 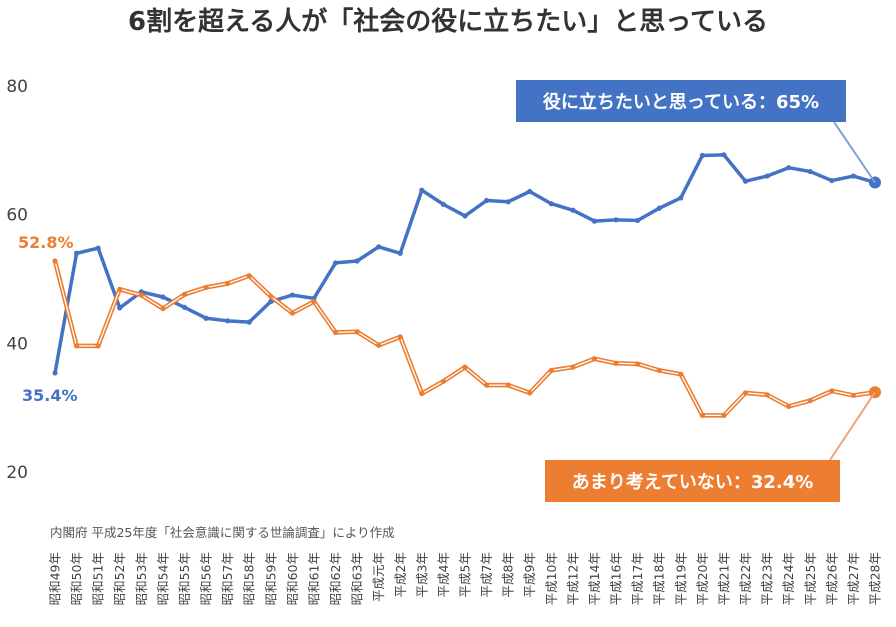 What do you see at coordinates (529, 574) in the screenshot?
I see `x-tick-label: 平成9年` at bounding box center [529, 574].